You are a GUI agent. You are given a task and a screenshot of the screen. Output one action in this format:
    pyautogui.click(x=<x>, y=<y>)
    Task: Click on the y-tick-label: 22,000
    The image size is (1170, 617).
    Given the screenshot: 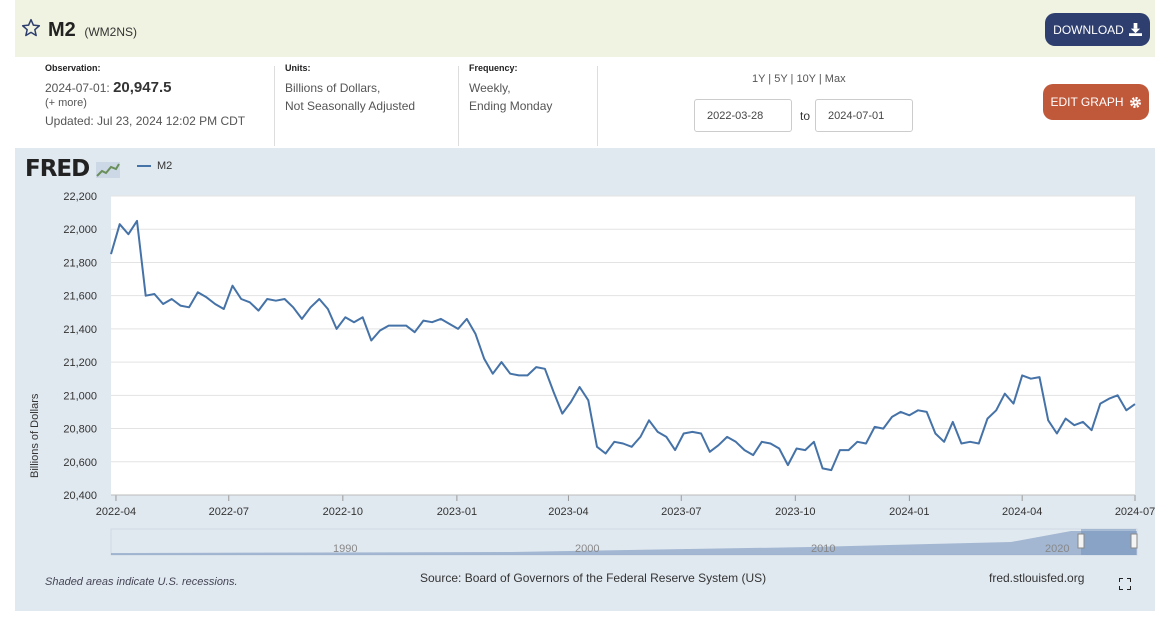 What is the action you would take?
    pyautogui.click(x=80, y=230)
    